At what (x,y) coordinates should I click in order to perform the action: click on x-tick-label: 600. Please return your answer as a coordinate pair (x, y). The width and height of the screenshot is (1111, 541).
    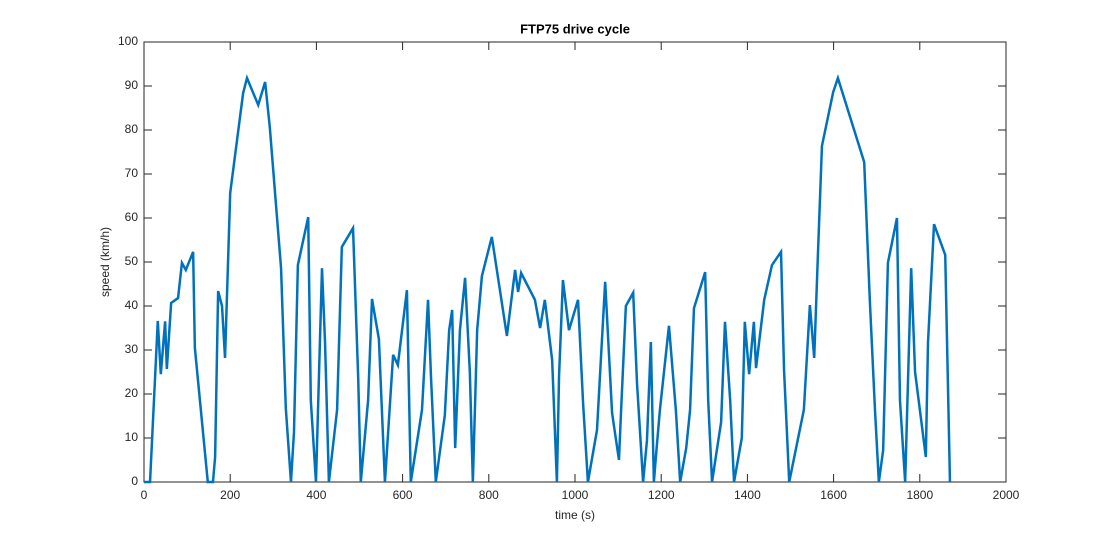
    Looking at the image, I should click on (403, 495).